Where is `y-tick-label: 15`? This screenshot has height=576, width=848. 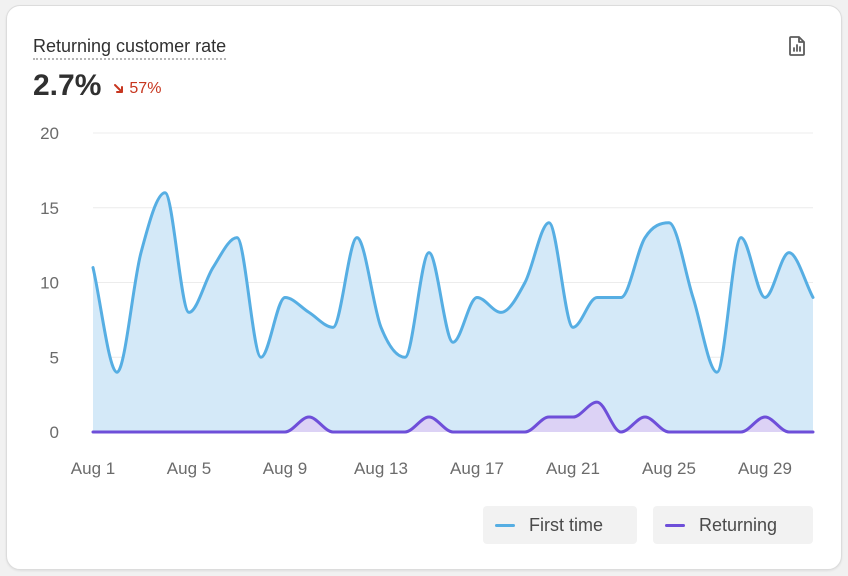 y-tick-label: 15 is located at coordinates (49, 208).